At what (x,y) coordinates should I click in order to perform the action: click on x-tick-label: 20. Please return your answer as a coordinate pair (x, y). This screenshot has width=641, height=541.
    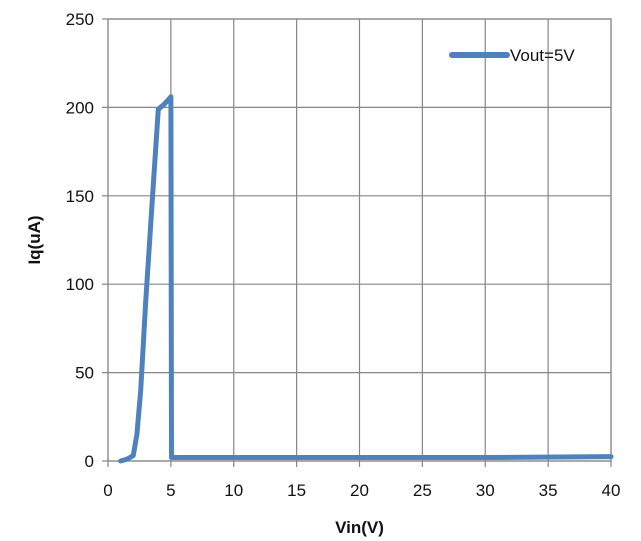
    Looking at the image, I should click on (359, 490).